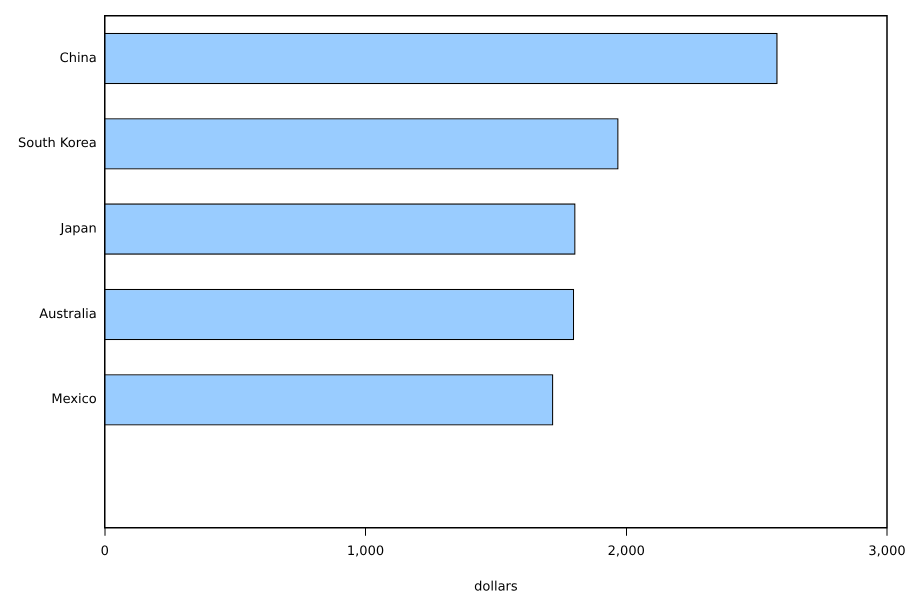 The image size is (921, 605). What do you see at coordinates (104, 551) in the screenshot?
I see `x-tick-label: 0` at bounding box center [104, 551].